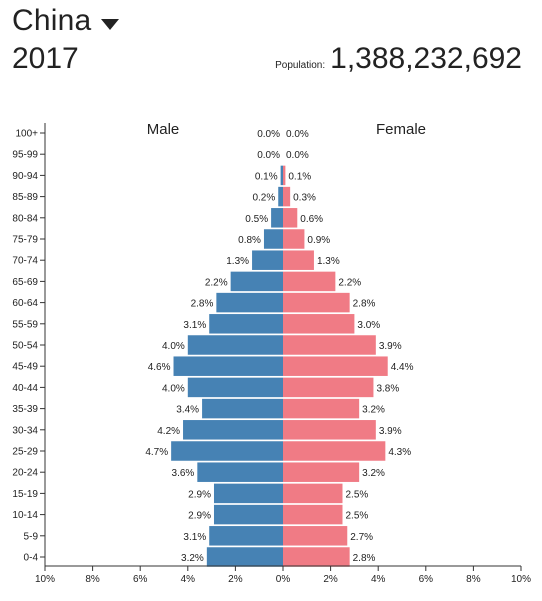 The image size is (542, 601). I want to click on x-tick-label: 4%, so click(188, 579).